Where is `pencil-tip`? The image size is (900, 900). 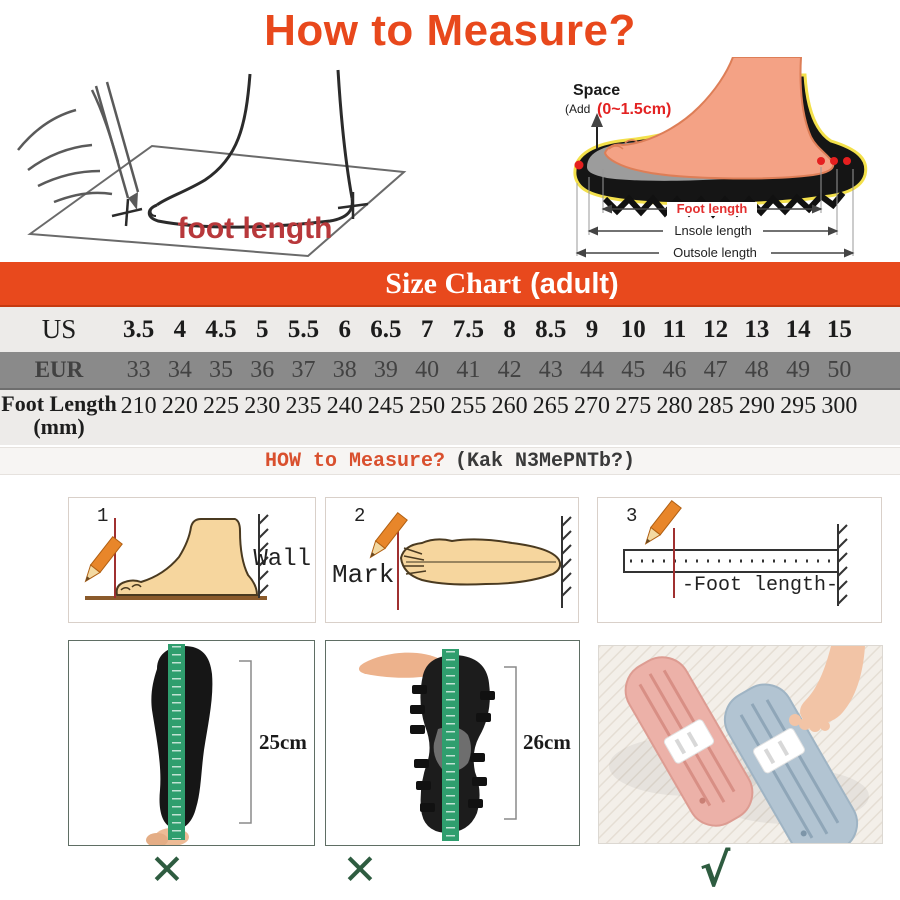 pencil-tip is located at coordinates (133, 201).